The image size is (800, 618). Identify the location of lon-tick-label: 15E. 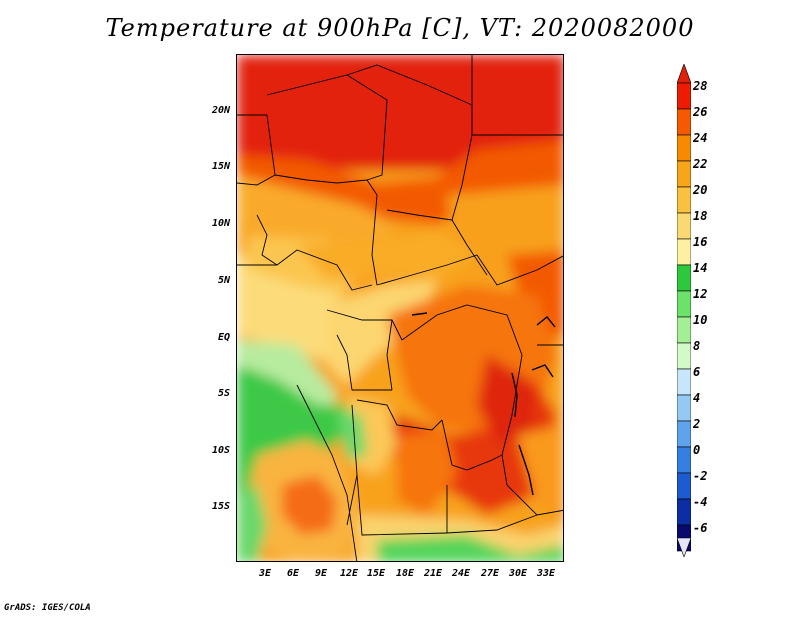
(376, 573).